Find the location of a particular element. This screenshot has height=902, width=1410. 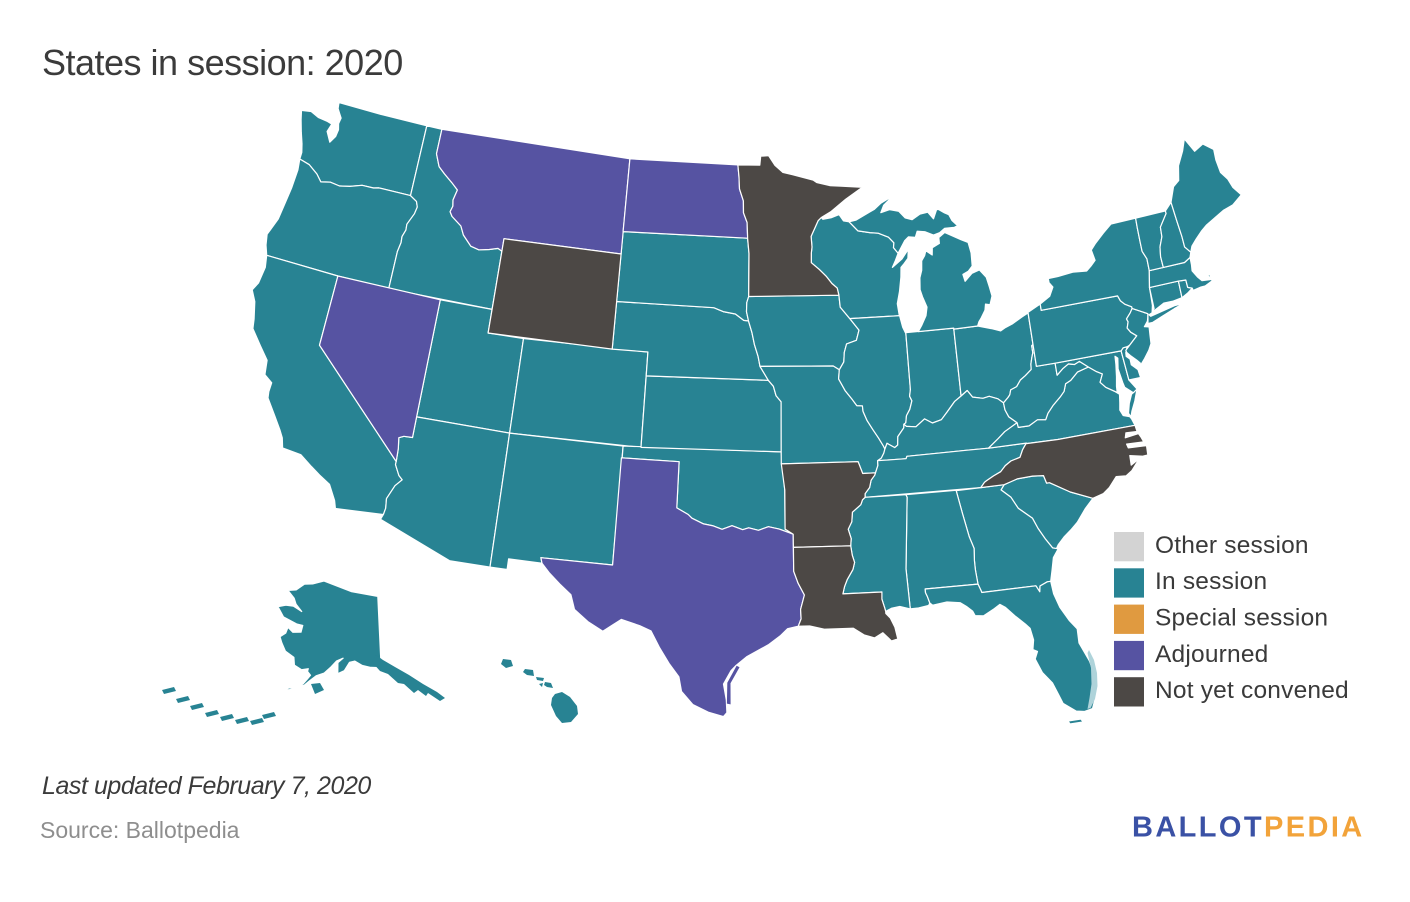

svg-text: Other session is located at coordinates (1232, 545).